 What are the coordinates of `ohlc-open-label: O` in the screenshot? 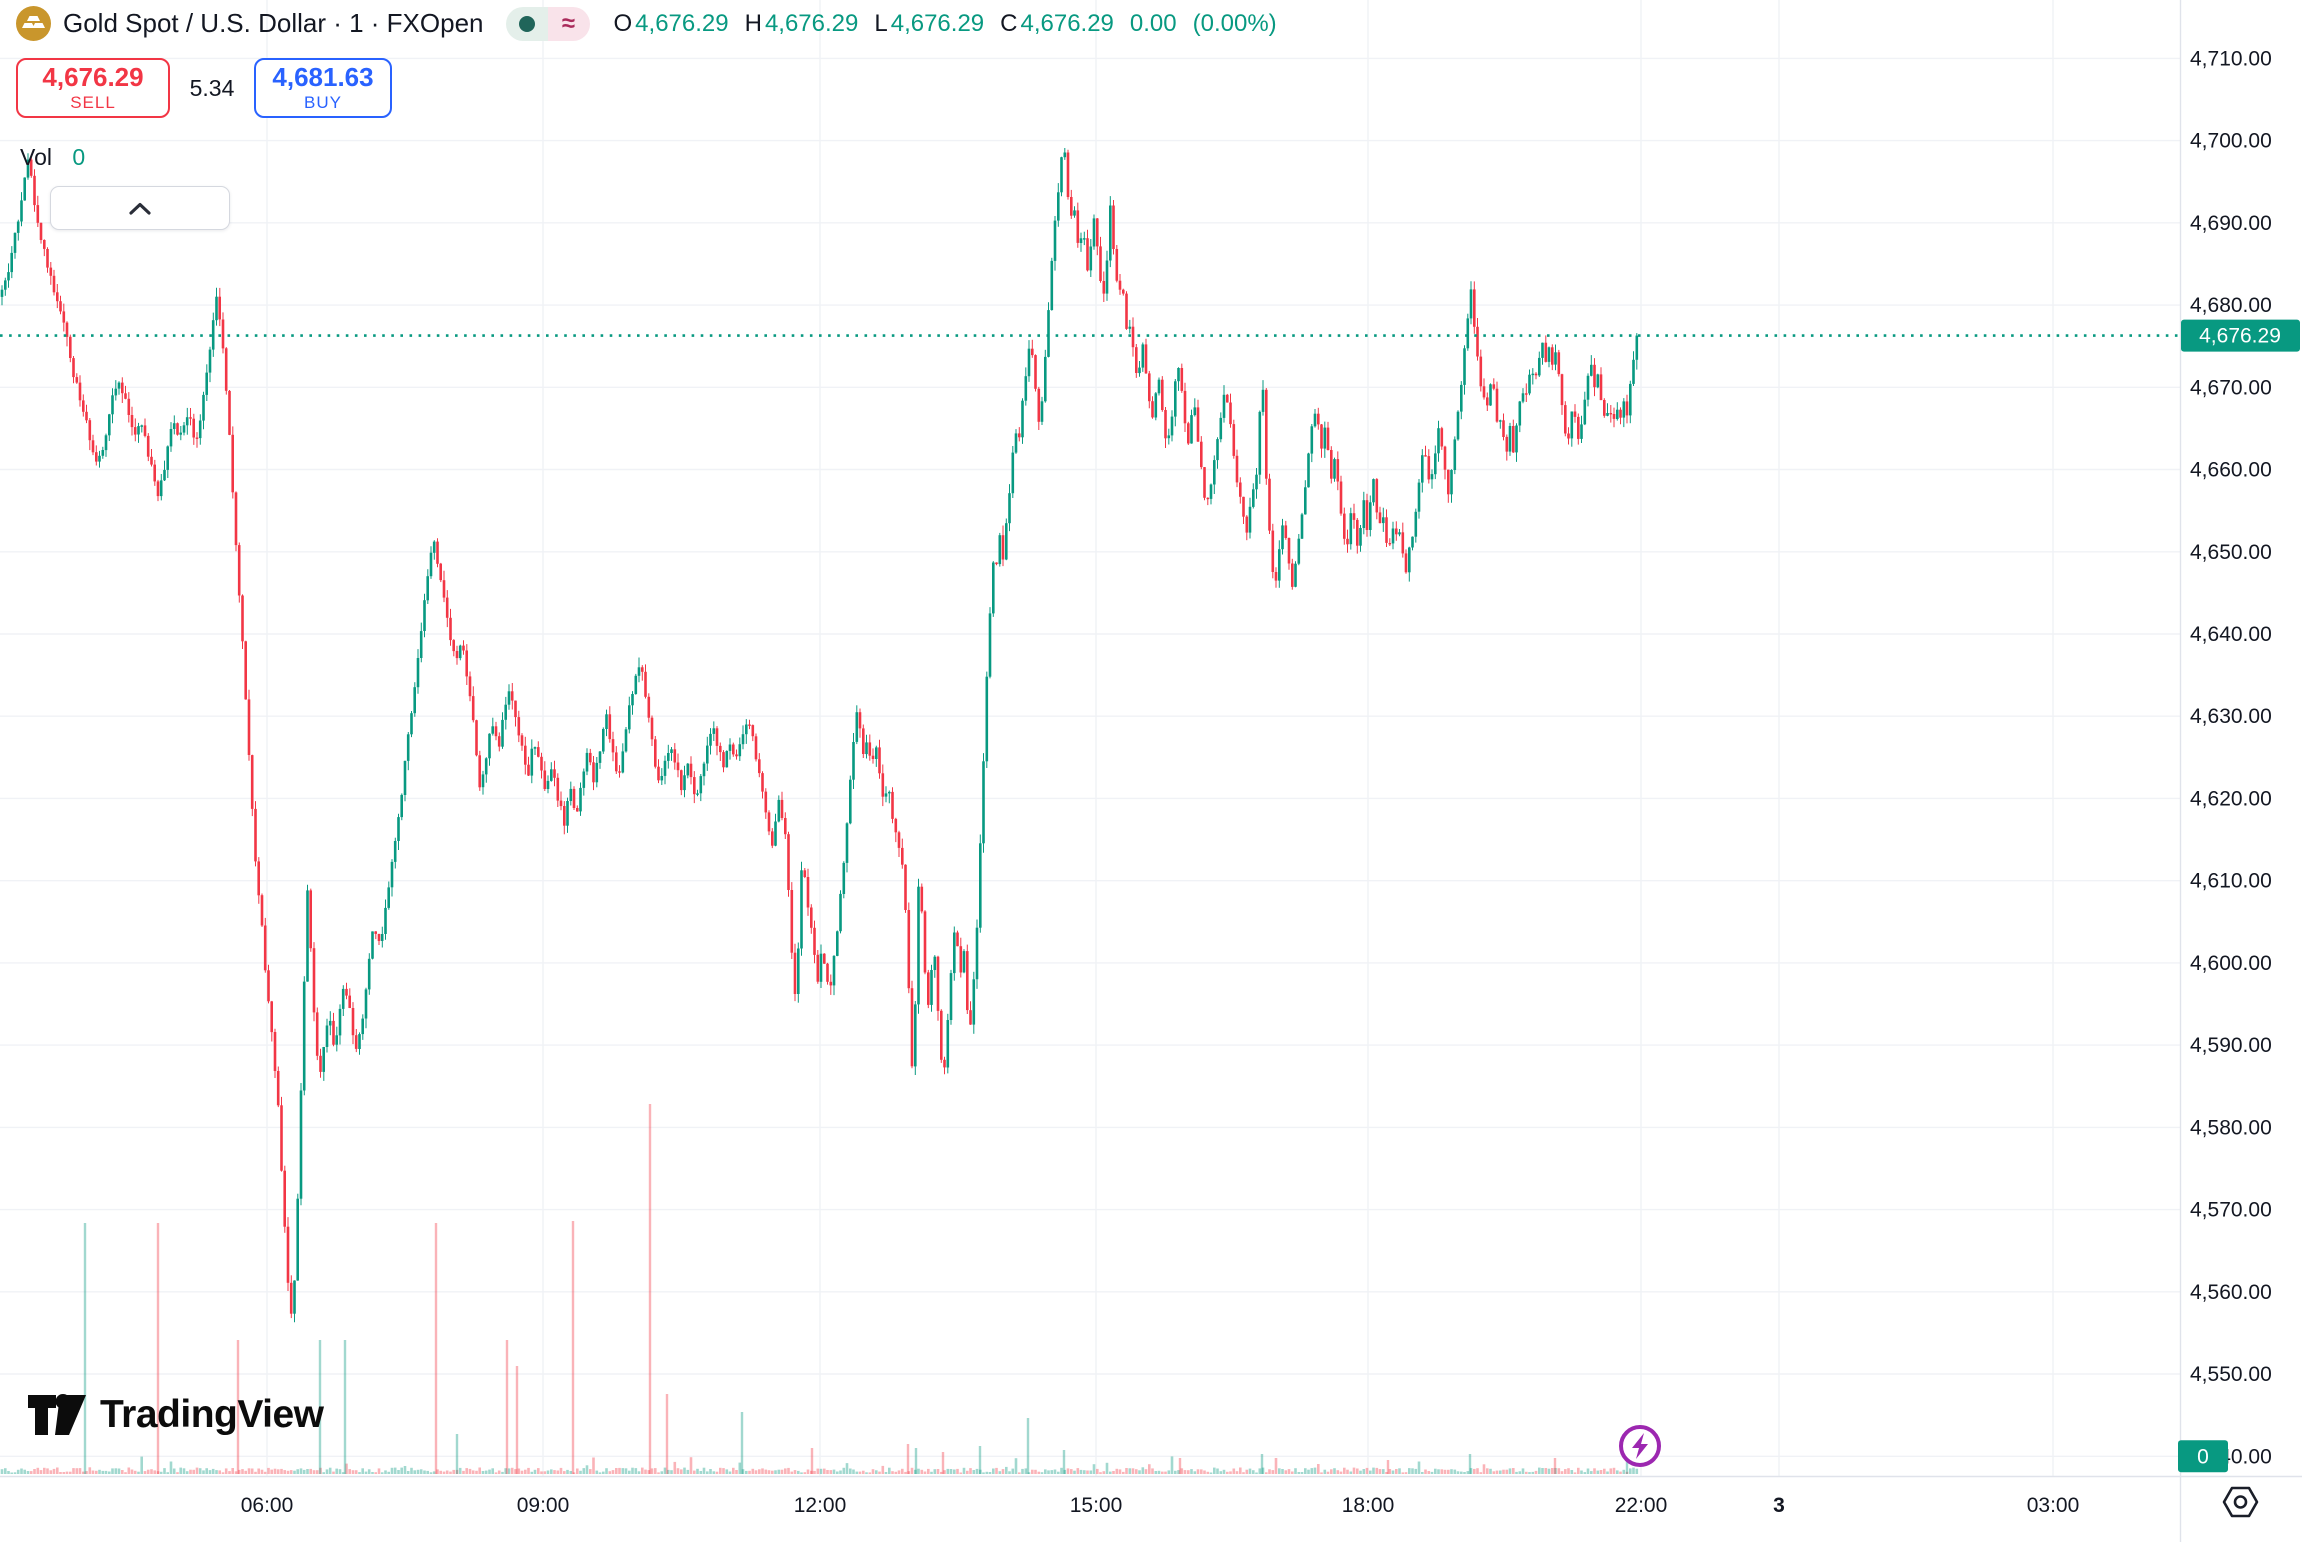 It's located at (623, 23).